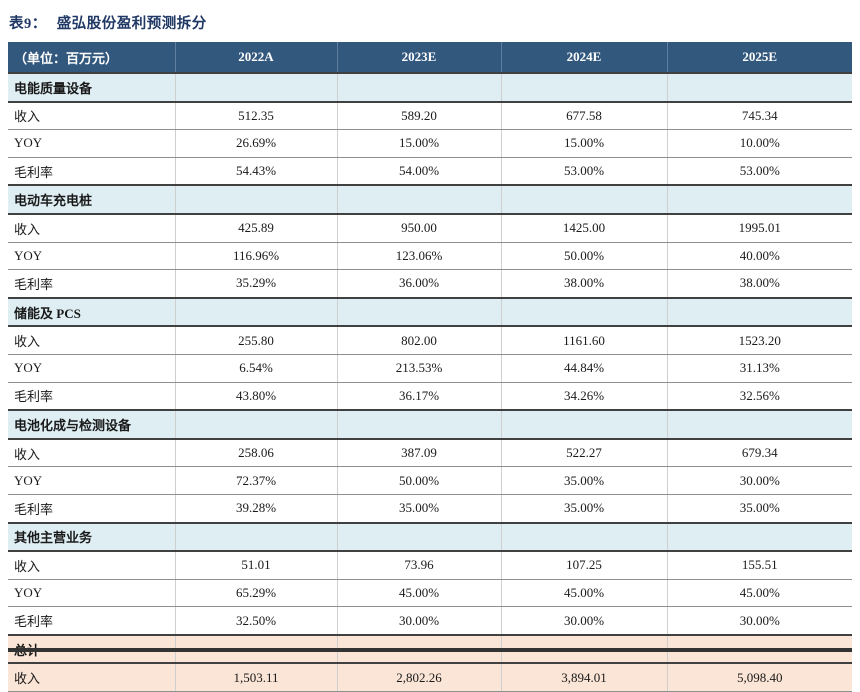 Image resolution: width=860 pixels, height=692 pixels. Describe the element at coordinates (419, 368) in the screenshot. I see `table-cell: 213.53%` at that location.